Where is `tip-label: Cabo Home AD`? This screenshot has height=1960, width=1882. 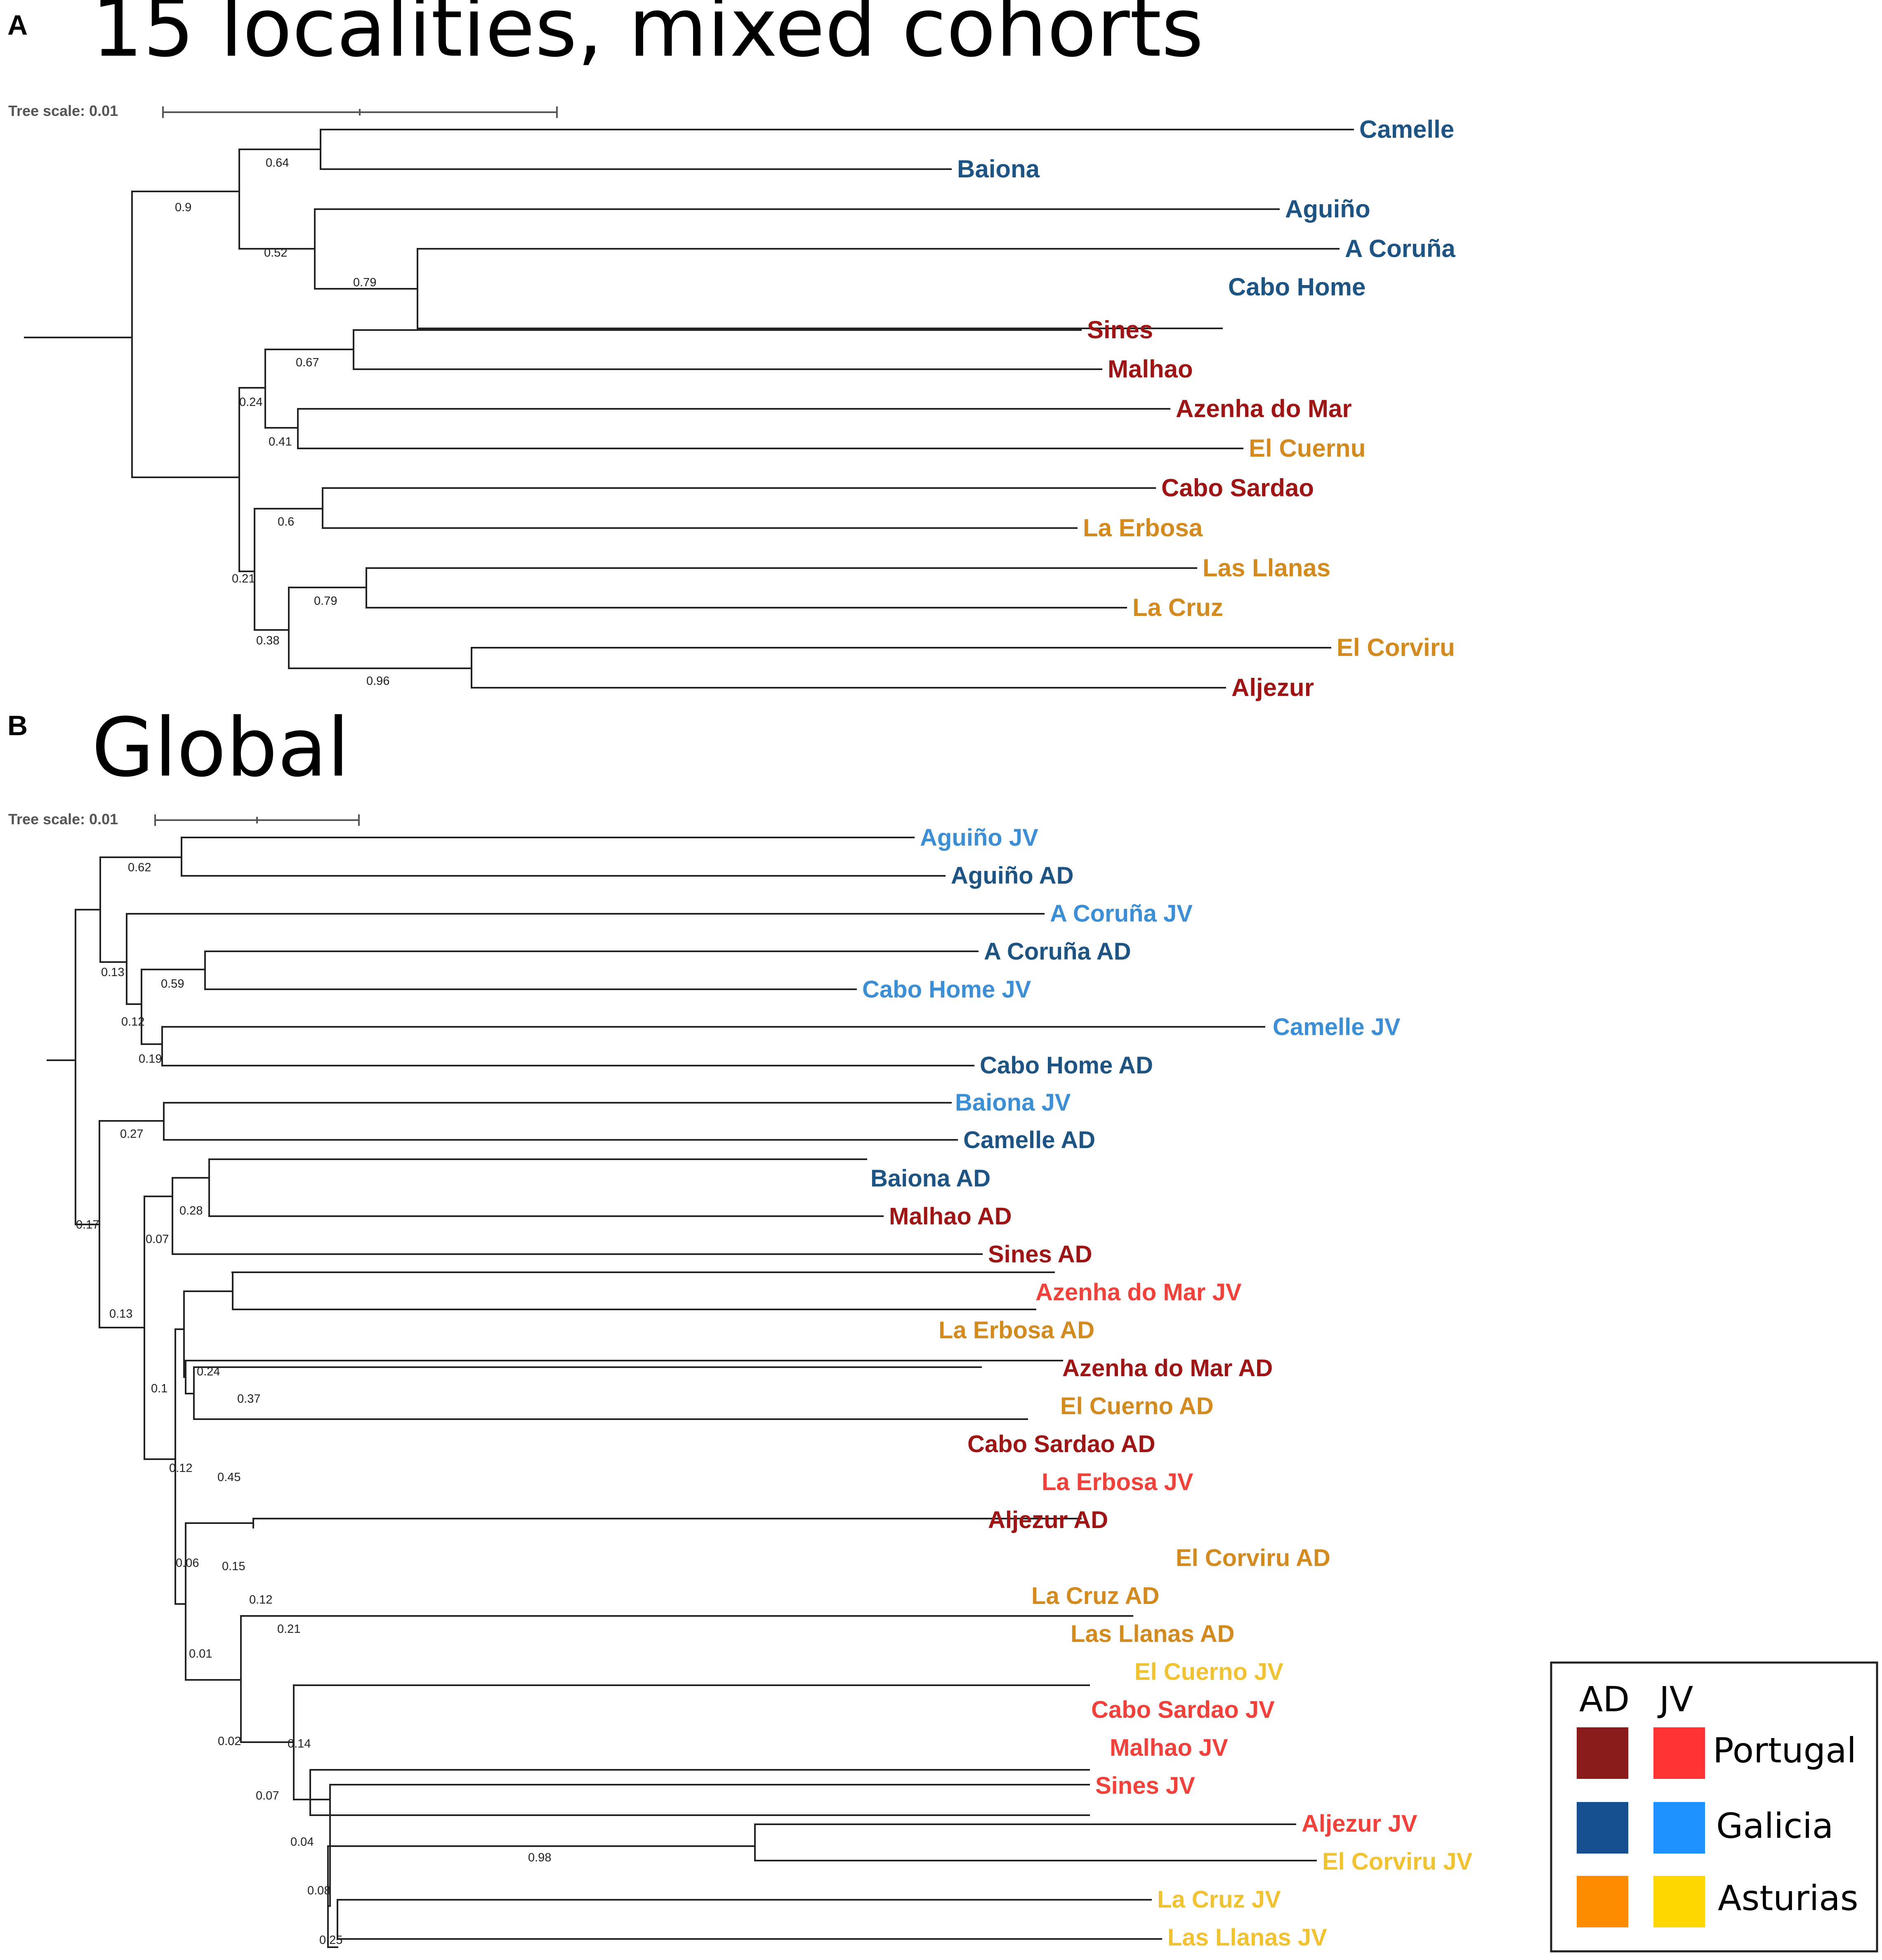
tip-label: Cabo Home AD is located at coordinates (1066, 1066).